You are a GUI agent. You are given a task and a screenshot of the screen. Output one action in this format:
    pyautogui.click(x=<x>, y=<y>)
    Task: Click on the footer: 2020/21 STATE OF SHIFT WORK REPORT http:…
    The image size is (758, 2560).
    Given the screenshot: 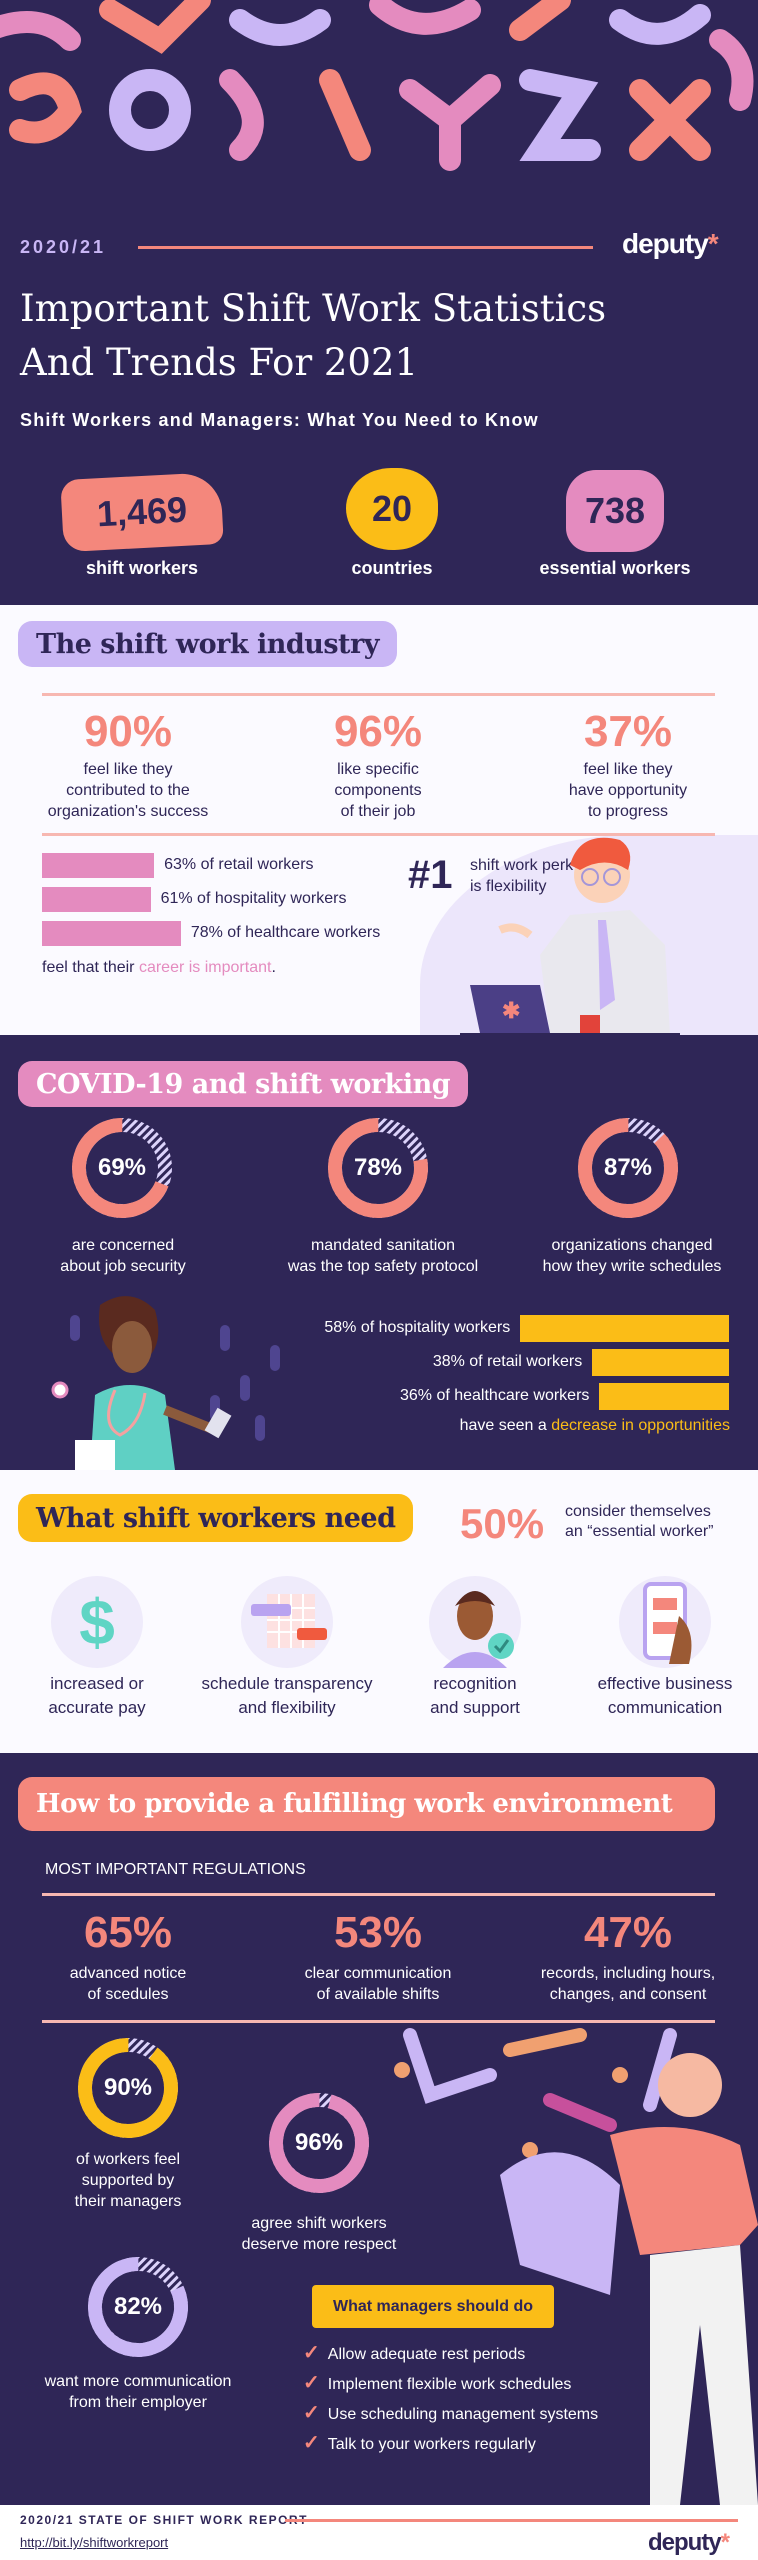 What is the action you would take?
    pyautogui.click(x=379, y=2532)
    